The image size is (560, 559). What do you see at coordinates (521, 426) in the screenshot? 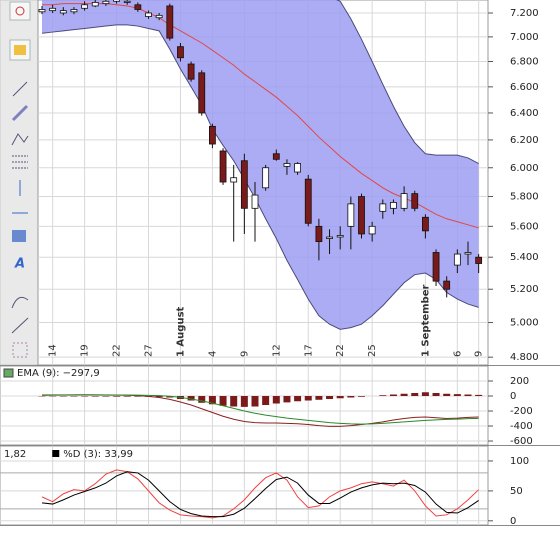
I see `y-tick-label: -400` at bounding box center [521, 426].